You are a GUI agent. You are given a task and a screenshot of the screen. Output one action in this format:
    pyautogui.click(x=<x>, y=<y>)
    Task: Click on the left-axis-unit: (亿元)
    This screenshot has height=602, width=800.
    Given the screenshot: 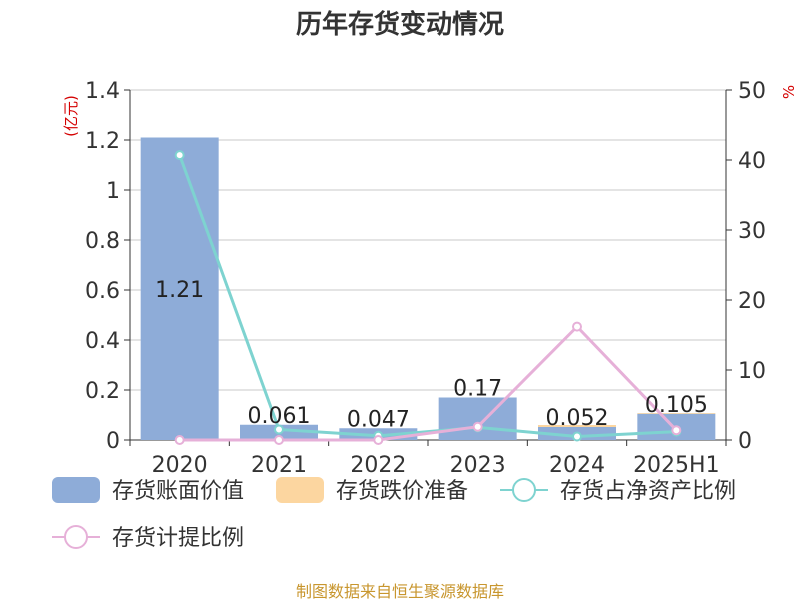 What is the action you would take?
    pyautogui.click(x=71, y=116)
    